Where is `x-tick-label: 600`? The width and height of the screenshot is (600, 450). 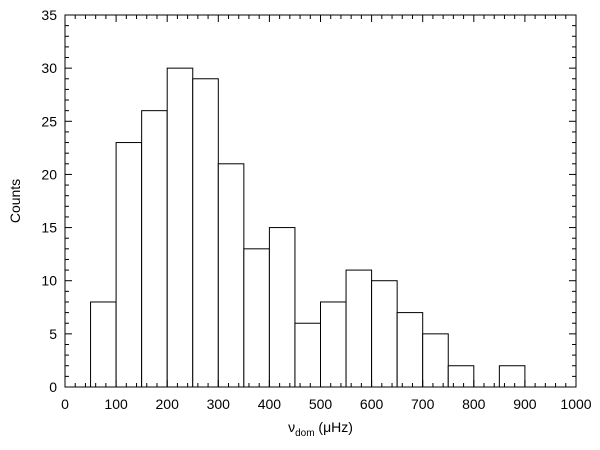 x-tick-label: 600 is located at coordinates (372, 404).